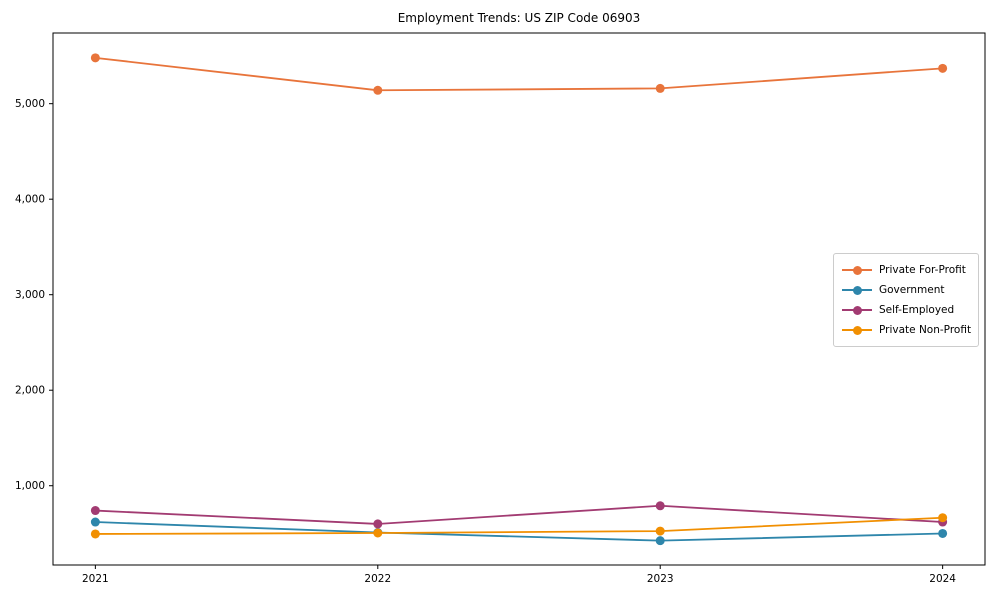 Image resolution: width=1000 pixels, height=600 pixels. Describe the element at coordinates (519, 514) in the screenshot. I see `series-line-self-employed` at that location.